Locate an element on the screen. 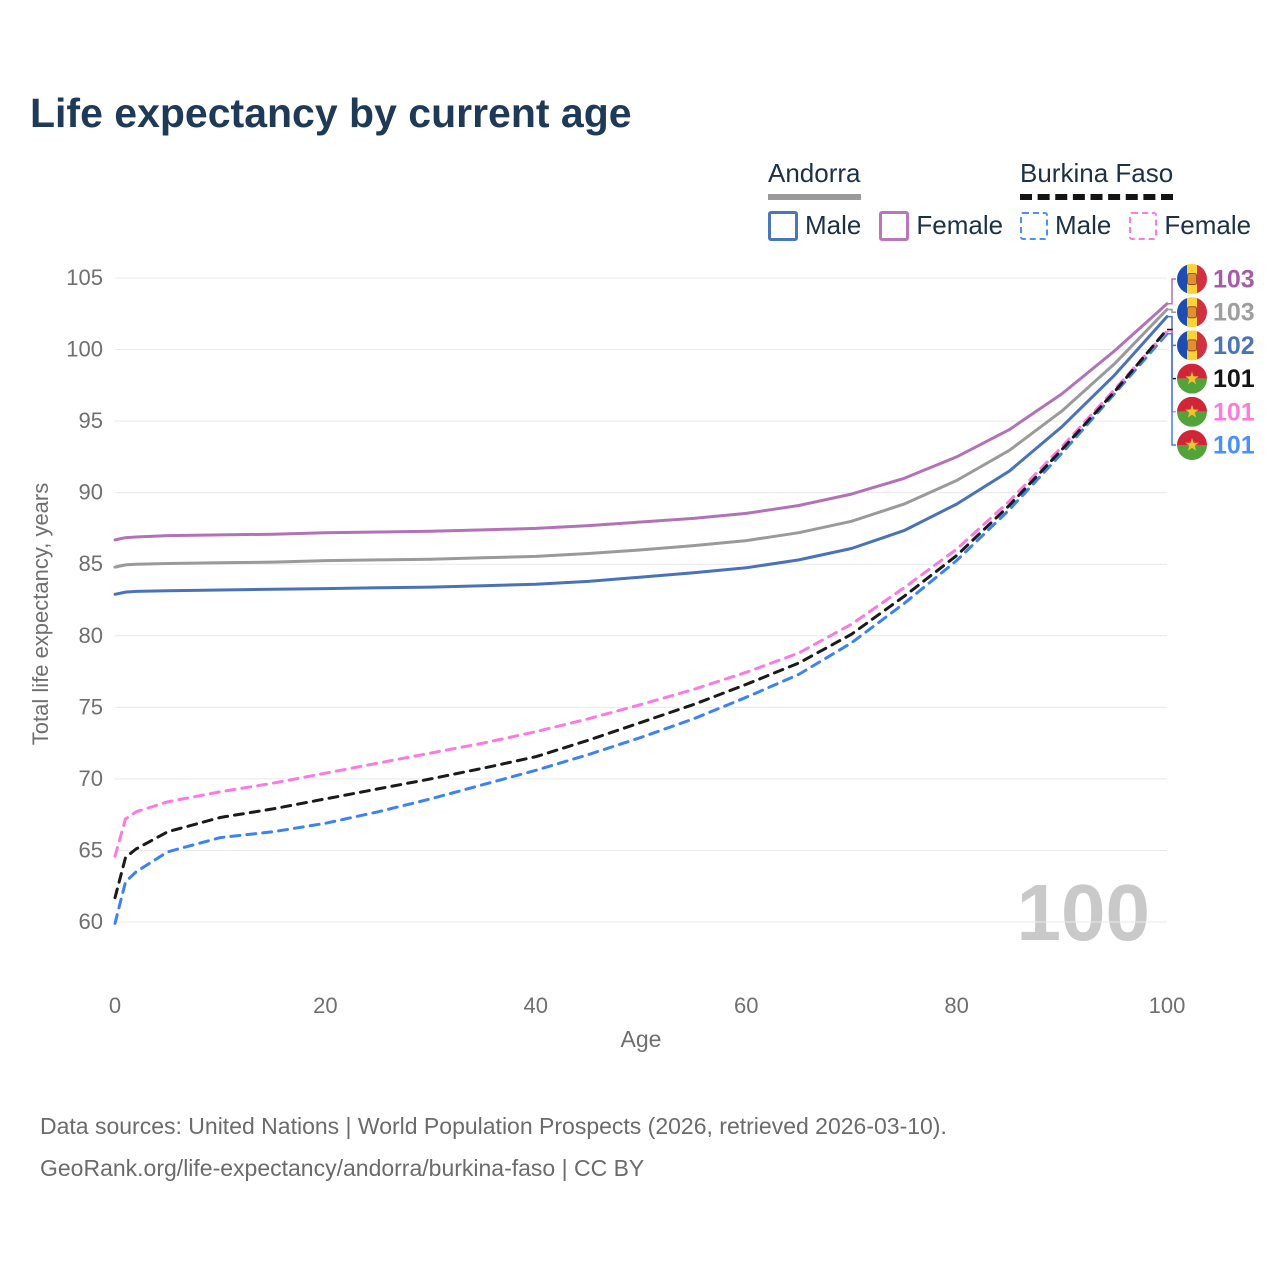 Image resolution: width=1280 pixels, height=1280 pixels. legend-item-andorra-female: Female is located at coordinates (941, 225).